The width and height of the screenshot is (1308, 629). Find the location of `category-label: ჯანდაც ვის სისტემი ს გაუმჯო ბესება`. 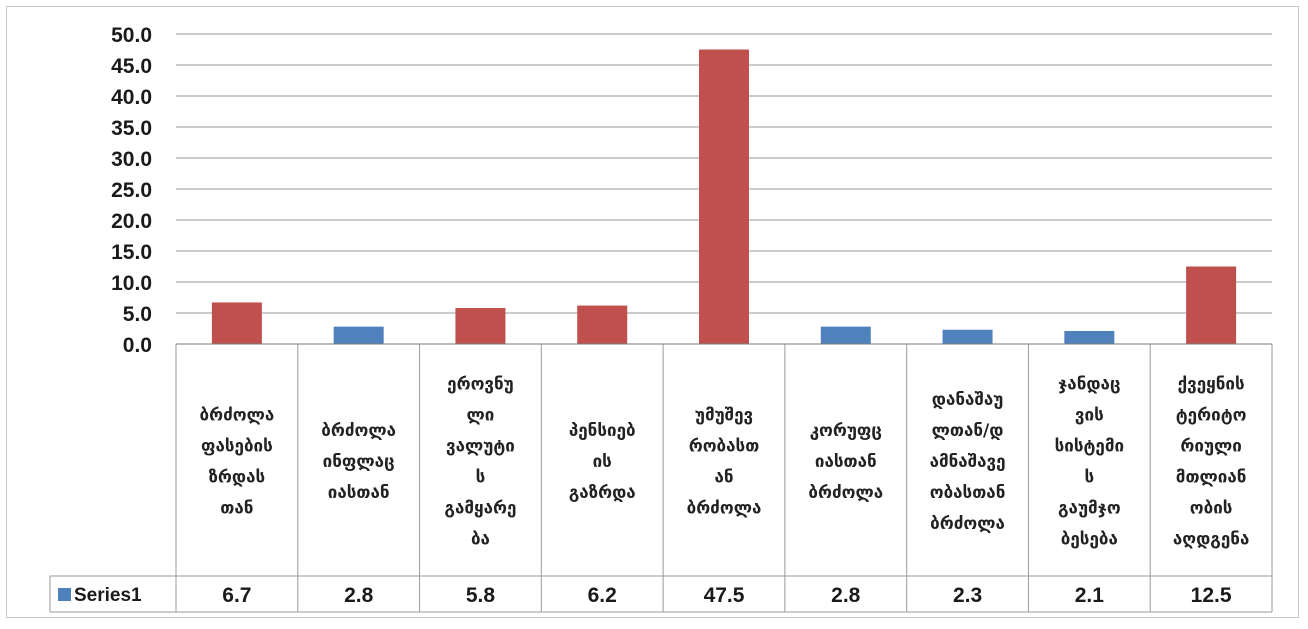

category-label: ჯანდაც ვის სისტემი ს გაუმჯო ბესება is located at coordinates (1089, 461).